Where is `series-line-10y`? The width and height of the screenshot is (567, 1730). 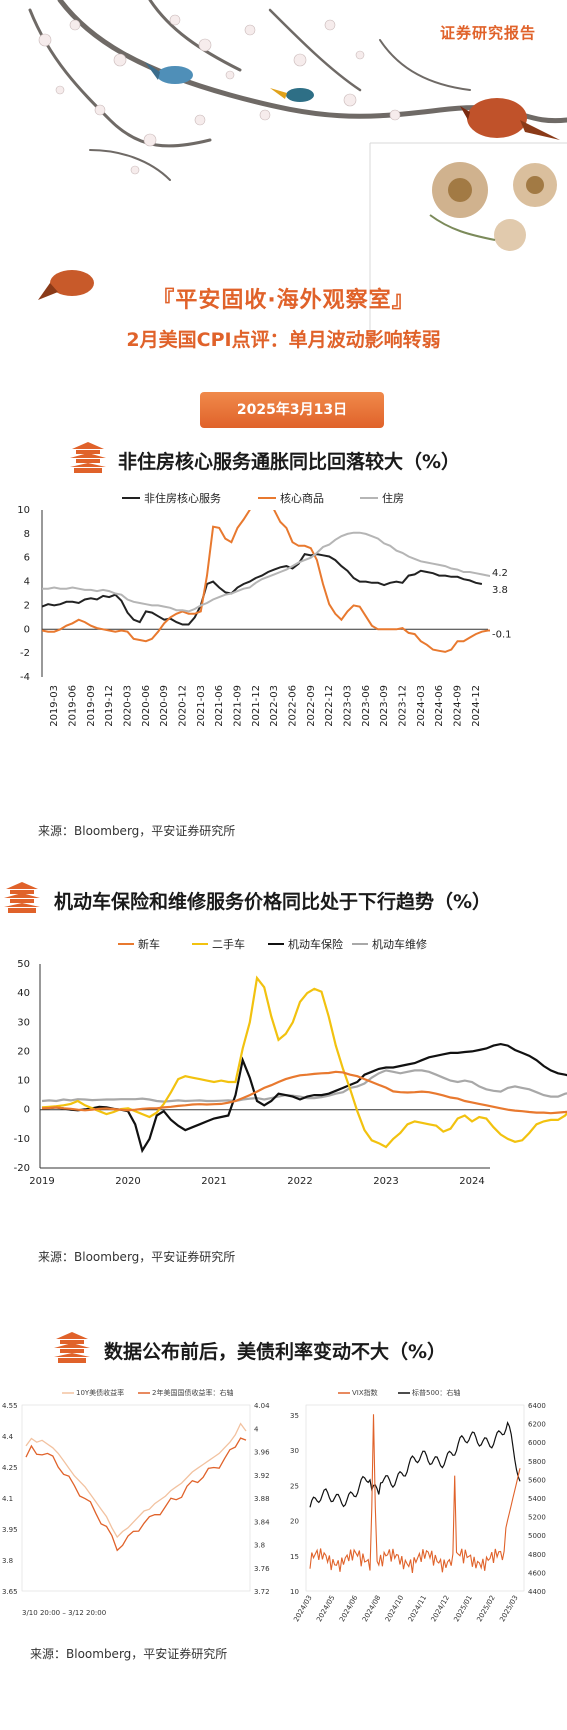
series-line-10y is located at coordinates (136, 1480).